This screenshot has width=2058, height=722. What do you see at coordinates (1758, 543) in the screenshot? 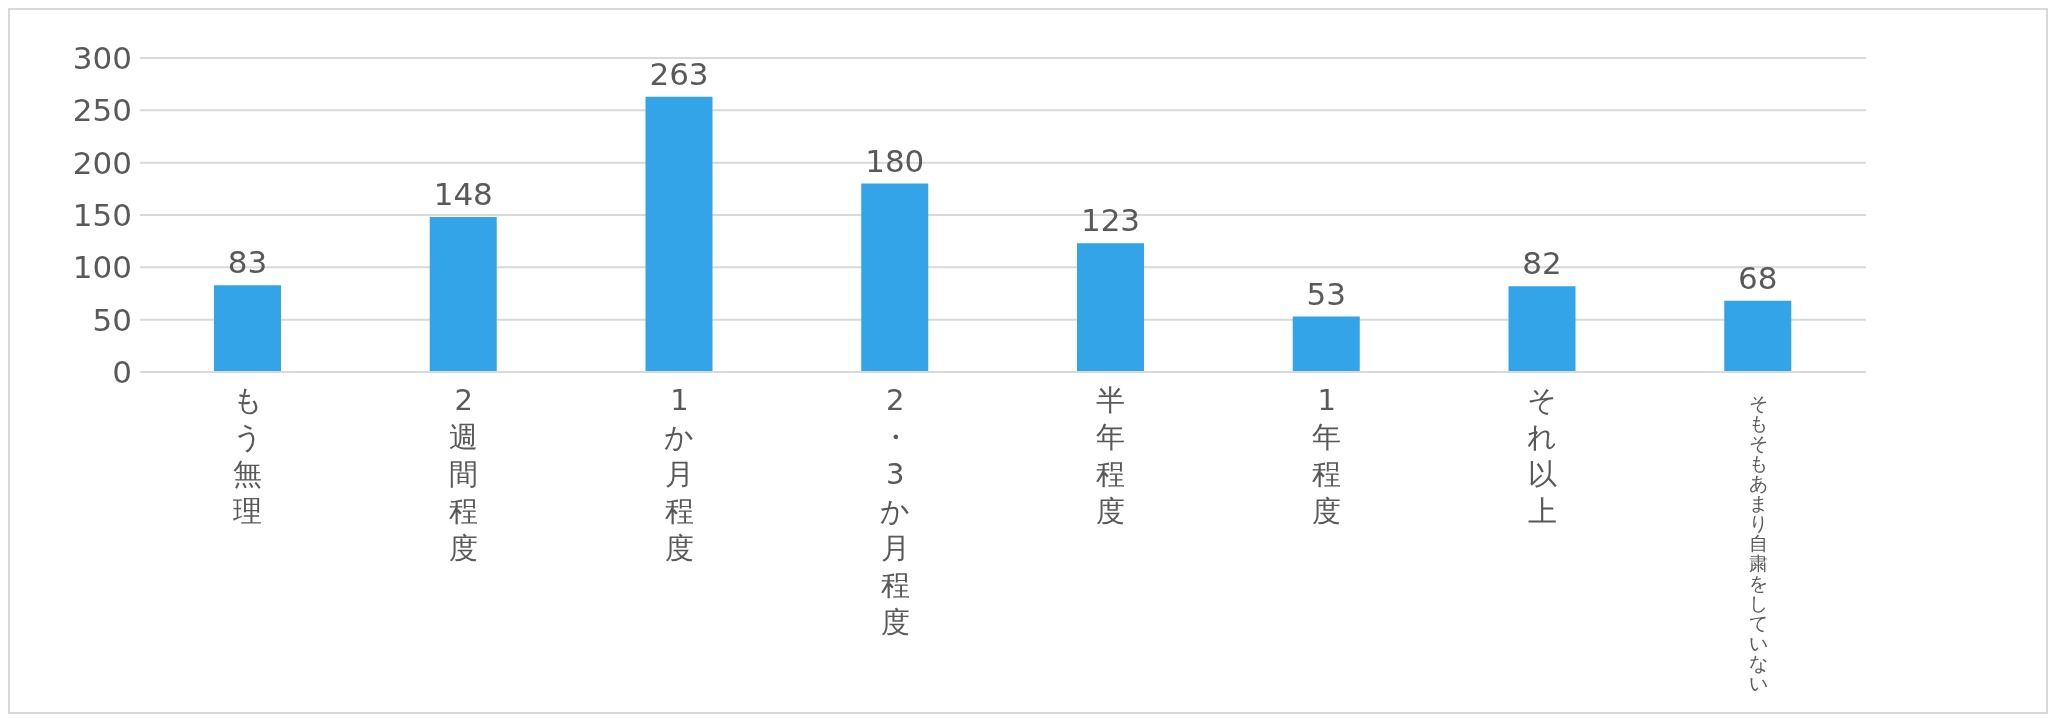
I see `category-label: そもそもあまり自粛をしていない` at bounding box center [1758, 543].